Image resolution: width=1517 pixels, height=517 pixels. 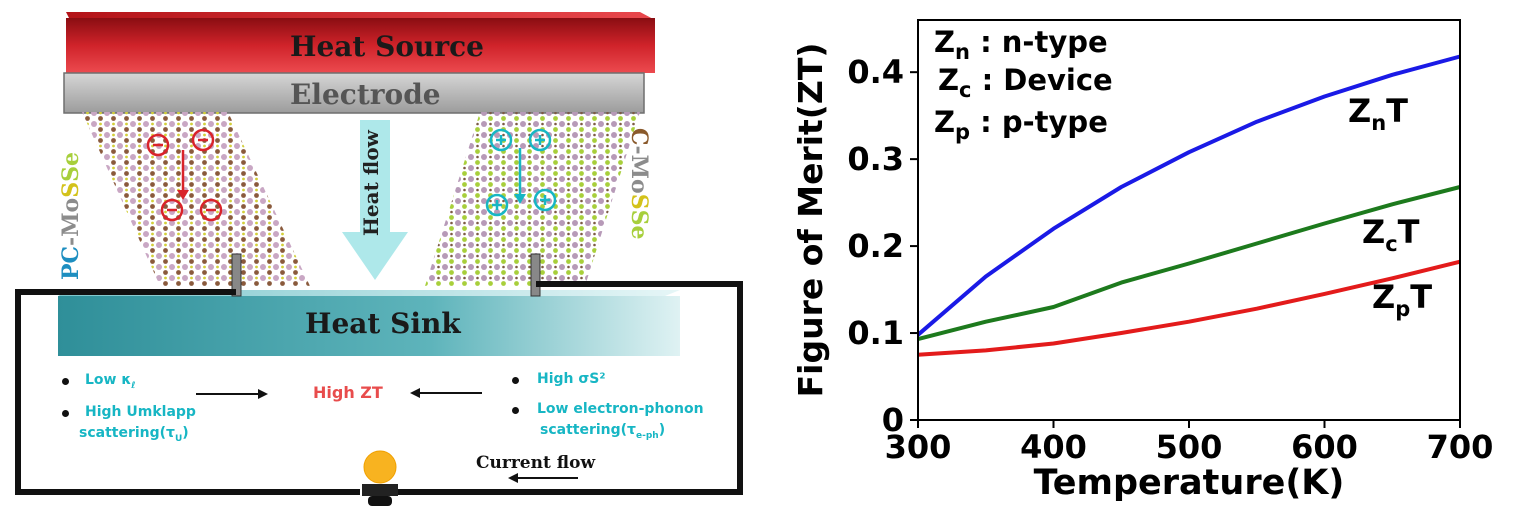 I want to click on heat-flow-arrow, so click(x=375, y=200).